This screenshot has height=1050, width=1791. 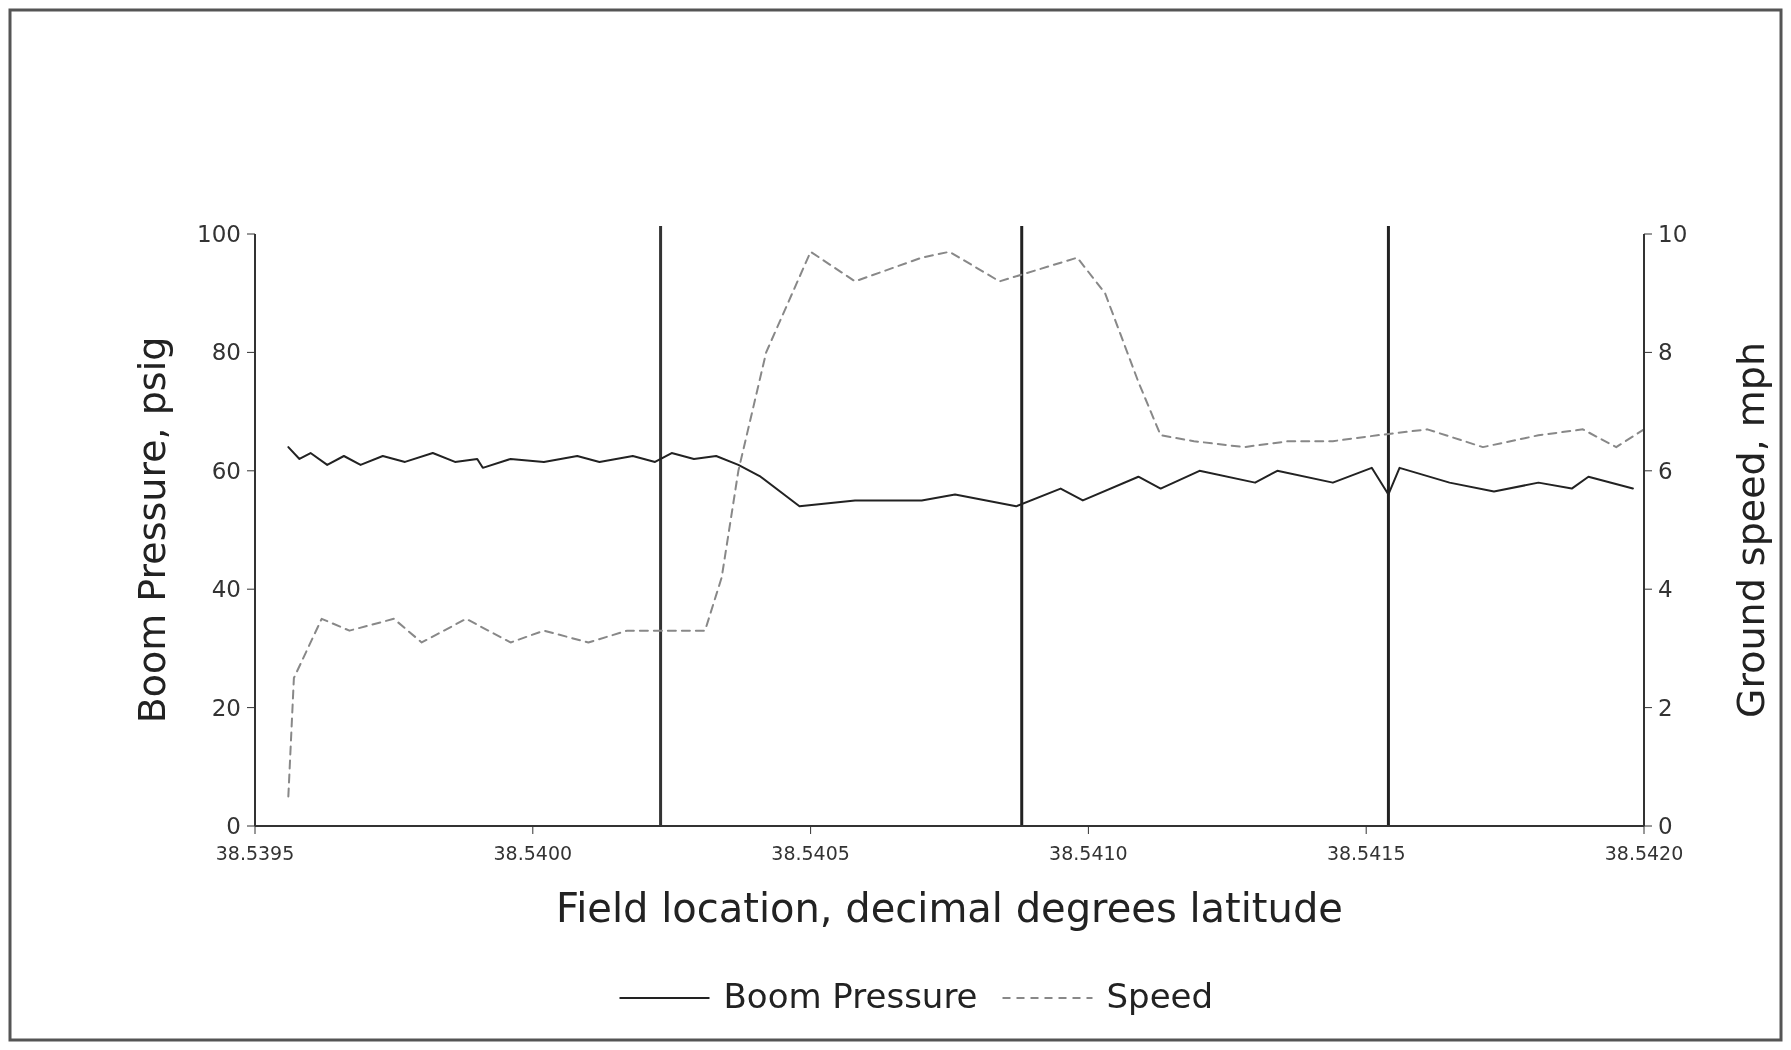 I want to click on x-tick-label: 38.5415, so click(x=1366, y=853).